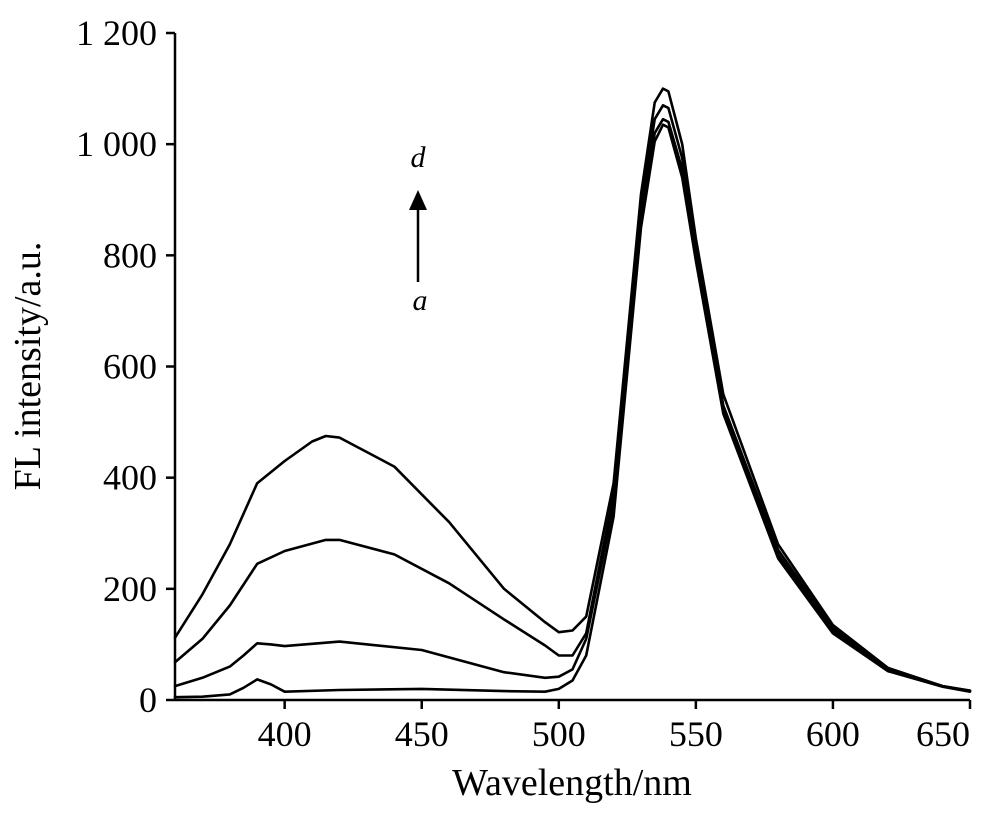 The width and height of the screenshot is (1000, 815). What do you see at coordinates (419, 157) in the screenshot?
I see `annotation-top-label: d` at bounding box center [419, 157].